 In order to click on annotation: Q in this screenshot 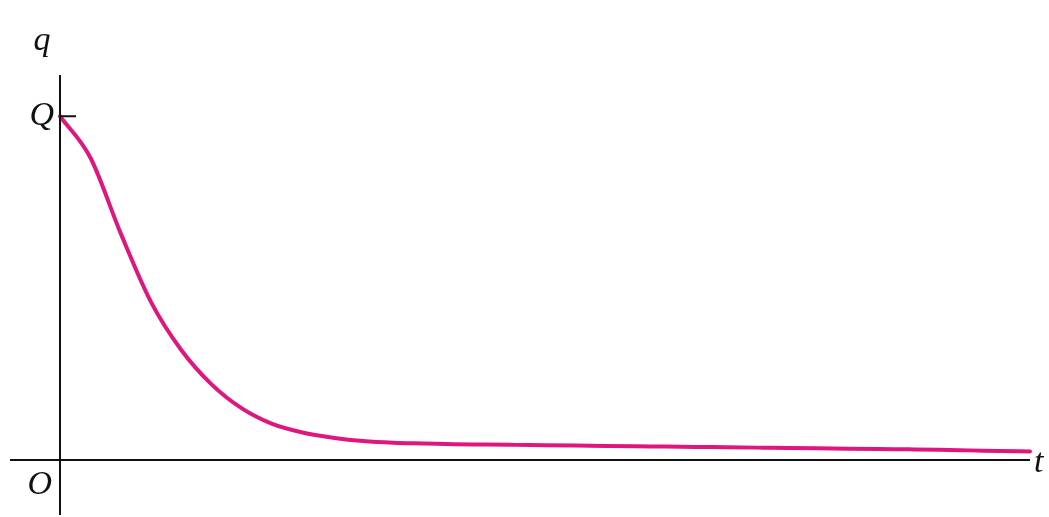, I will do `click(41, 114)`.